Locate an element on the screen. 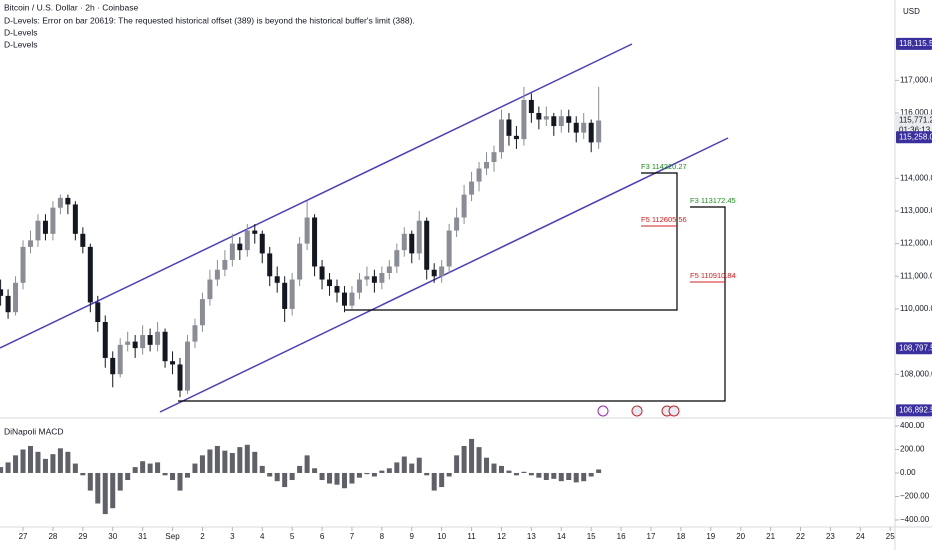 Image resolution: width=932 pixels, height=550 pixels. price-badge-label: 115,771.28 is located at coordinates (915, 120).